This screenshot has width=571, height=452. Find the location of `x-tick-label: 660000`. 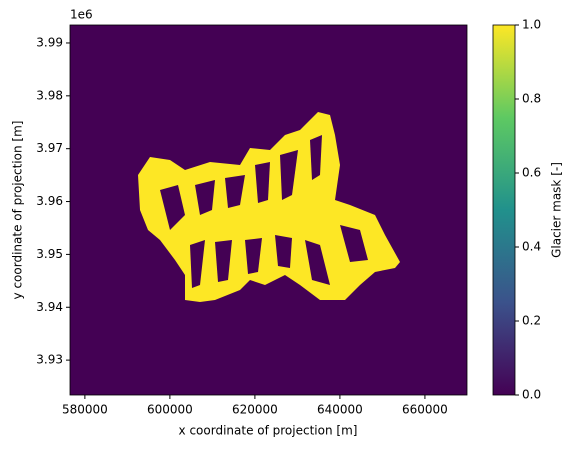

x-tick-label: 660000 is located at coordinates (425, 410).